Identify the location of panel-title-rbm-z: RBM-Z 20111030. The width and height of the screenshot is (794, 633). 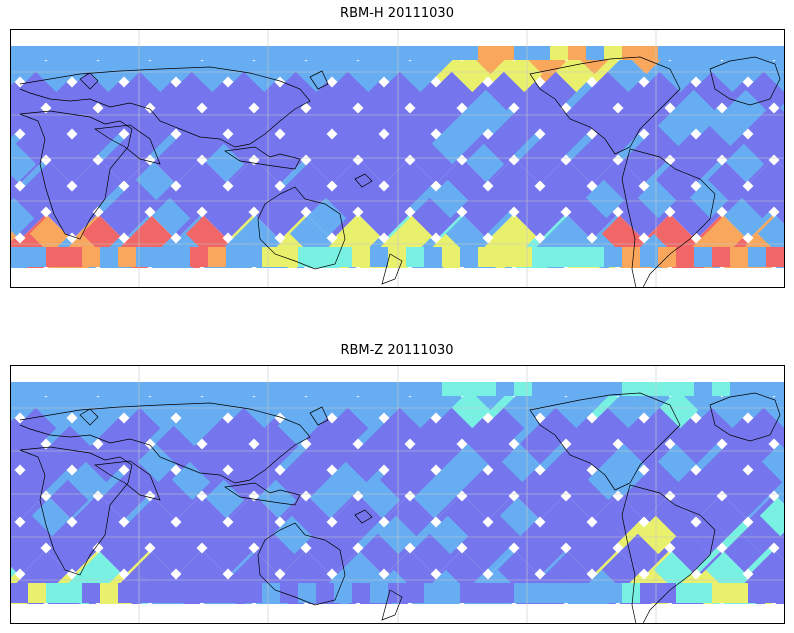
(397, 350).